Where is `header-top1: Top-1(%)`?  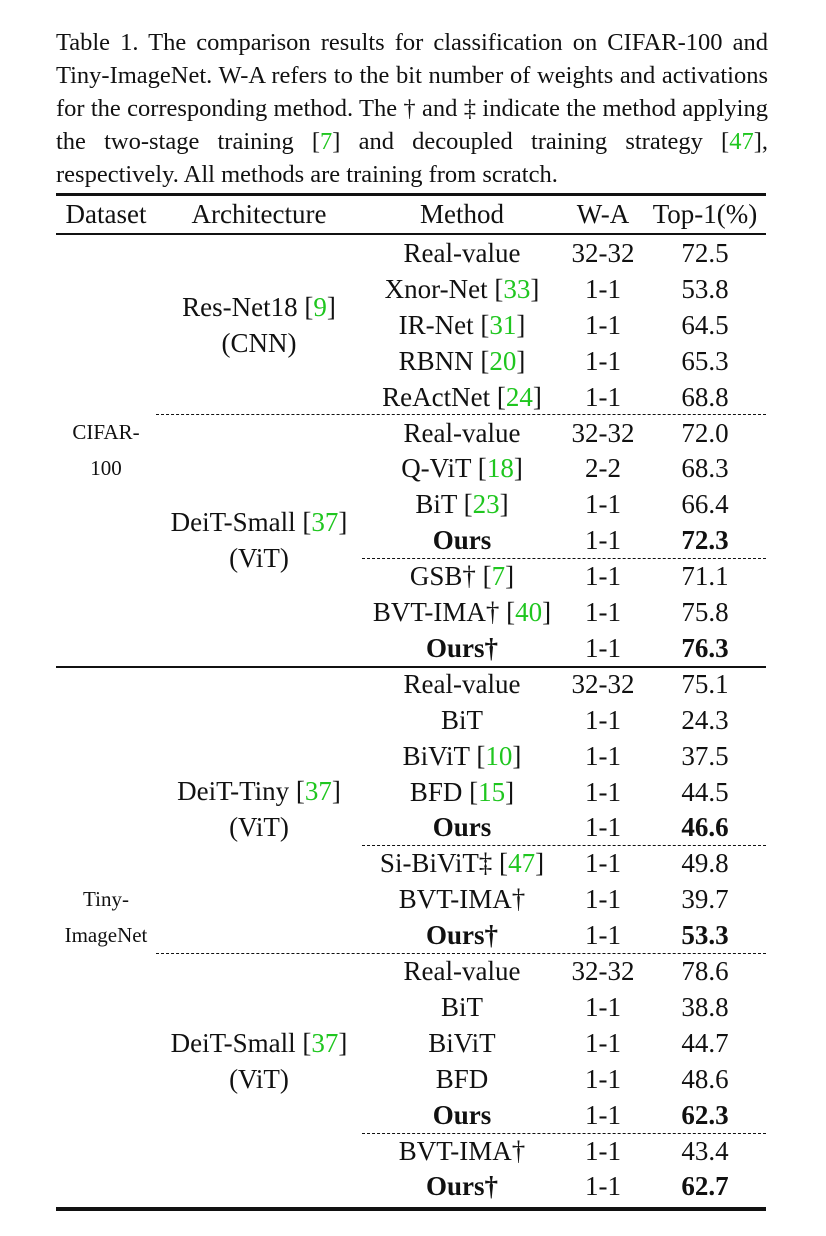 header-top1: Top-1(%) is located at coordinates (705, 214).